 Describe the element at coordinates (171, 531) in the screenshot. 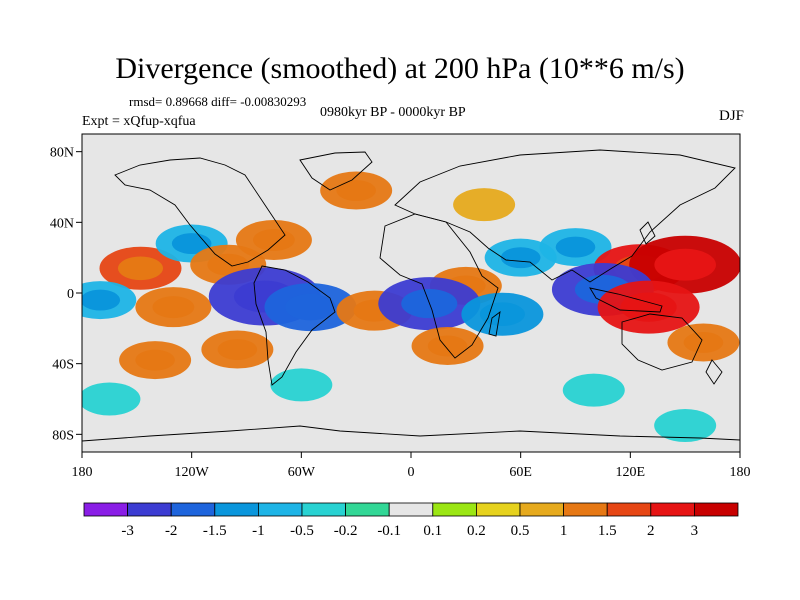

I see `colorbar-label-1: -2` at that location.